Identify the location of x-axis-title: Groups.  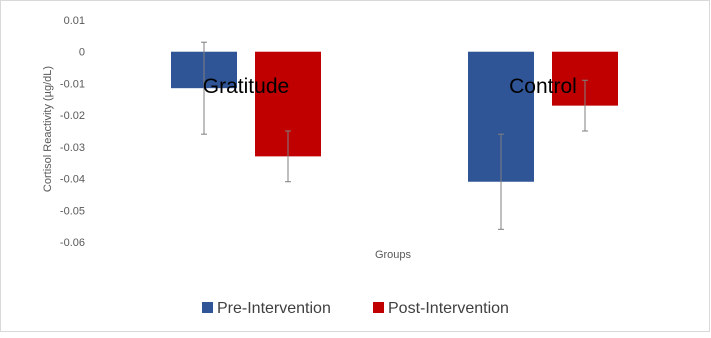
(393, 255).